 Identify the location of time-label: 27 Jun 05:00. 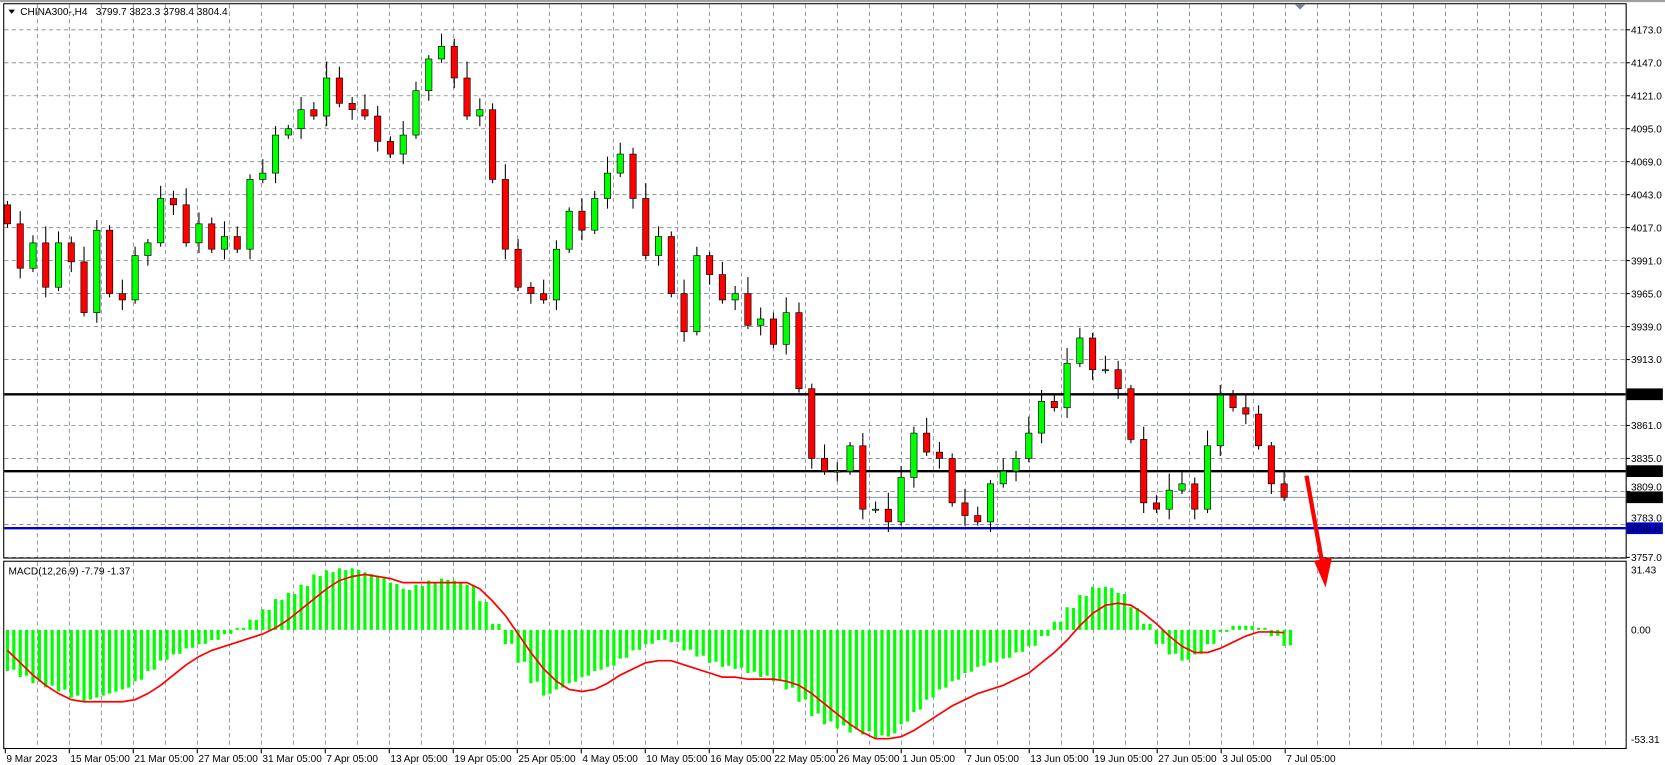
(1187, 759).